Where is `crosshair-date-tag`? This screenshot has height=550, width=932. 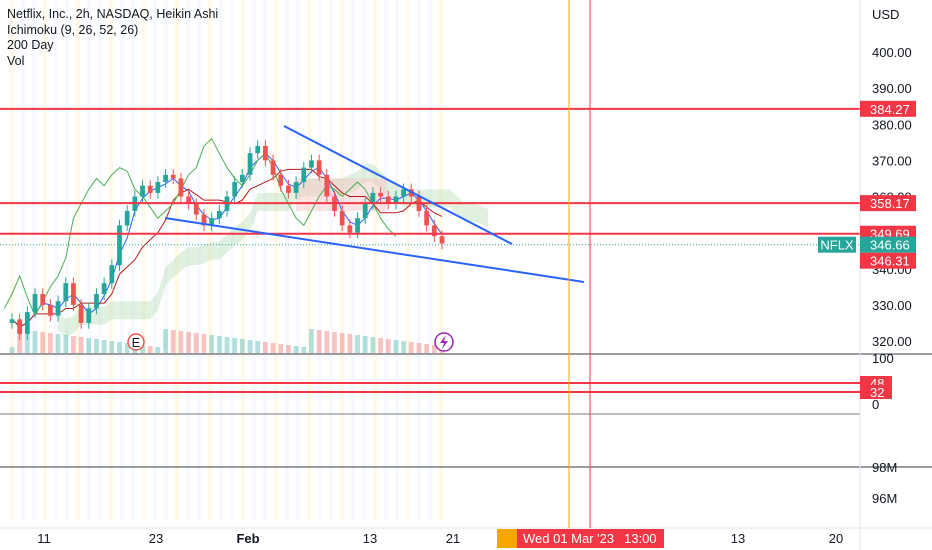
crosshair-date-tag is located at coordinates (590, 538).